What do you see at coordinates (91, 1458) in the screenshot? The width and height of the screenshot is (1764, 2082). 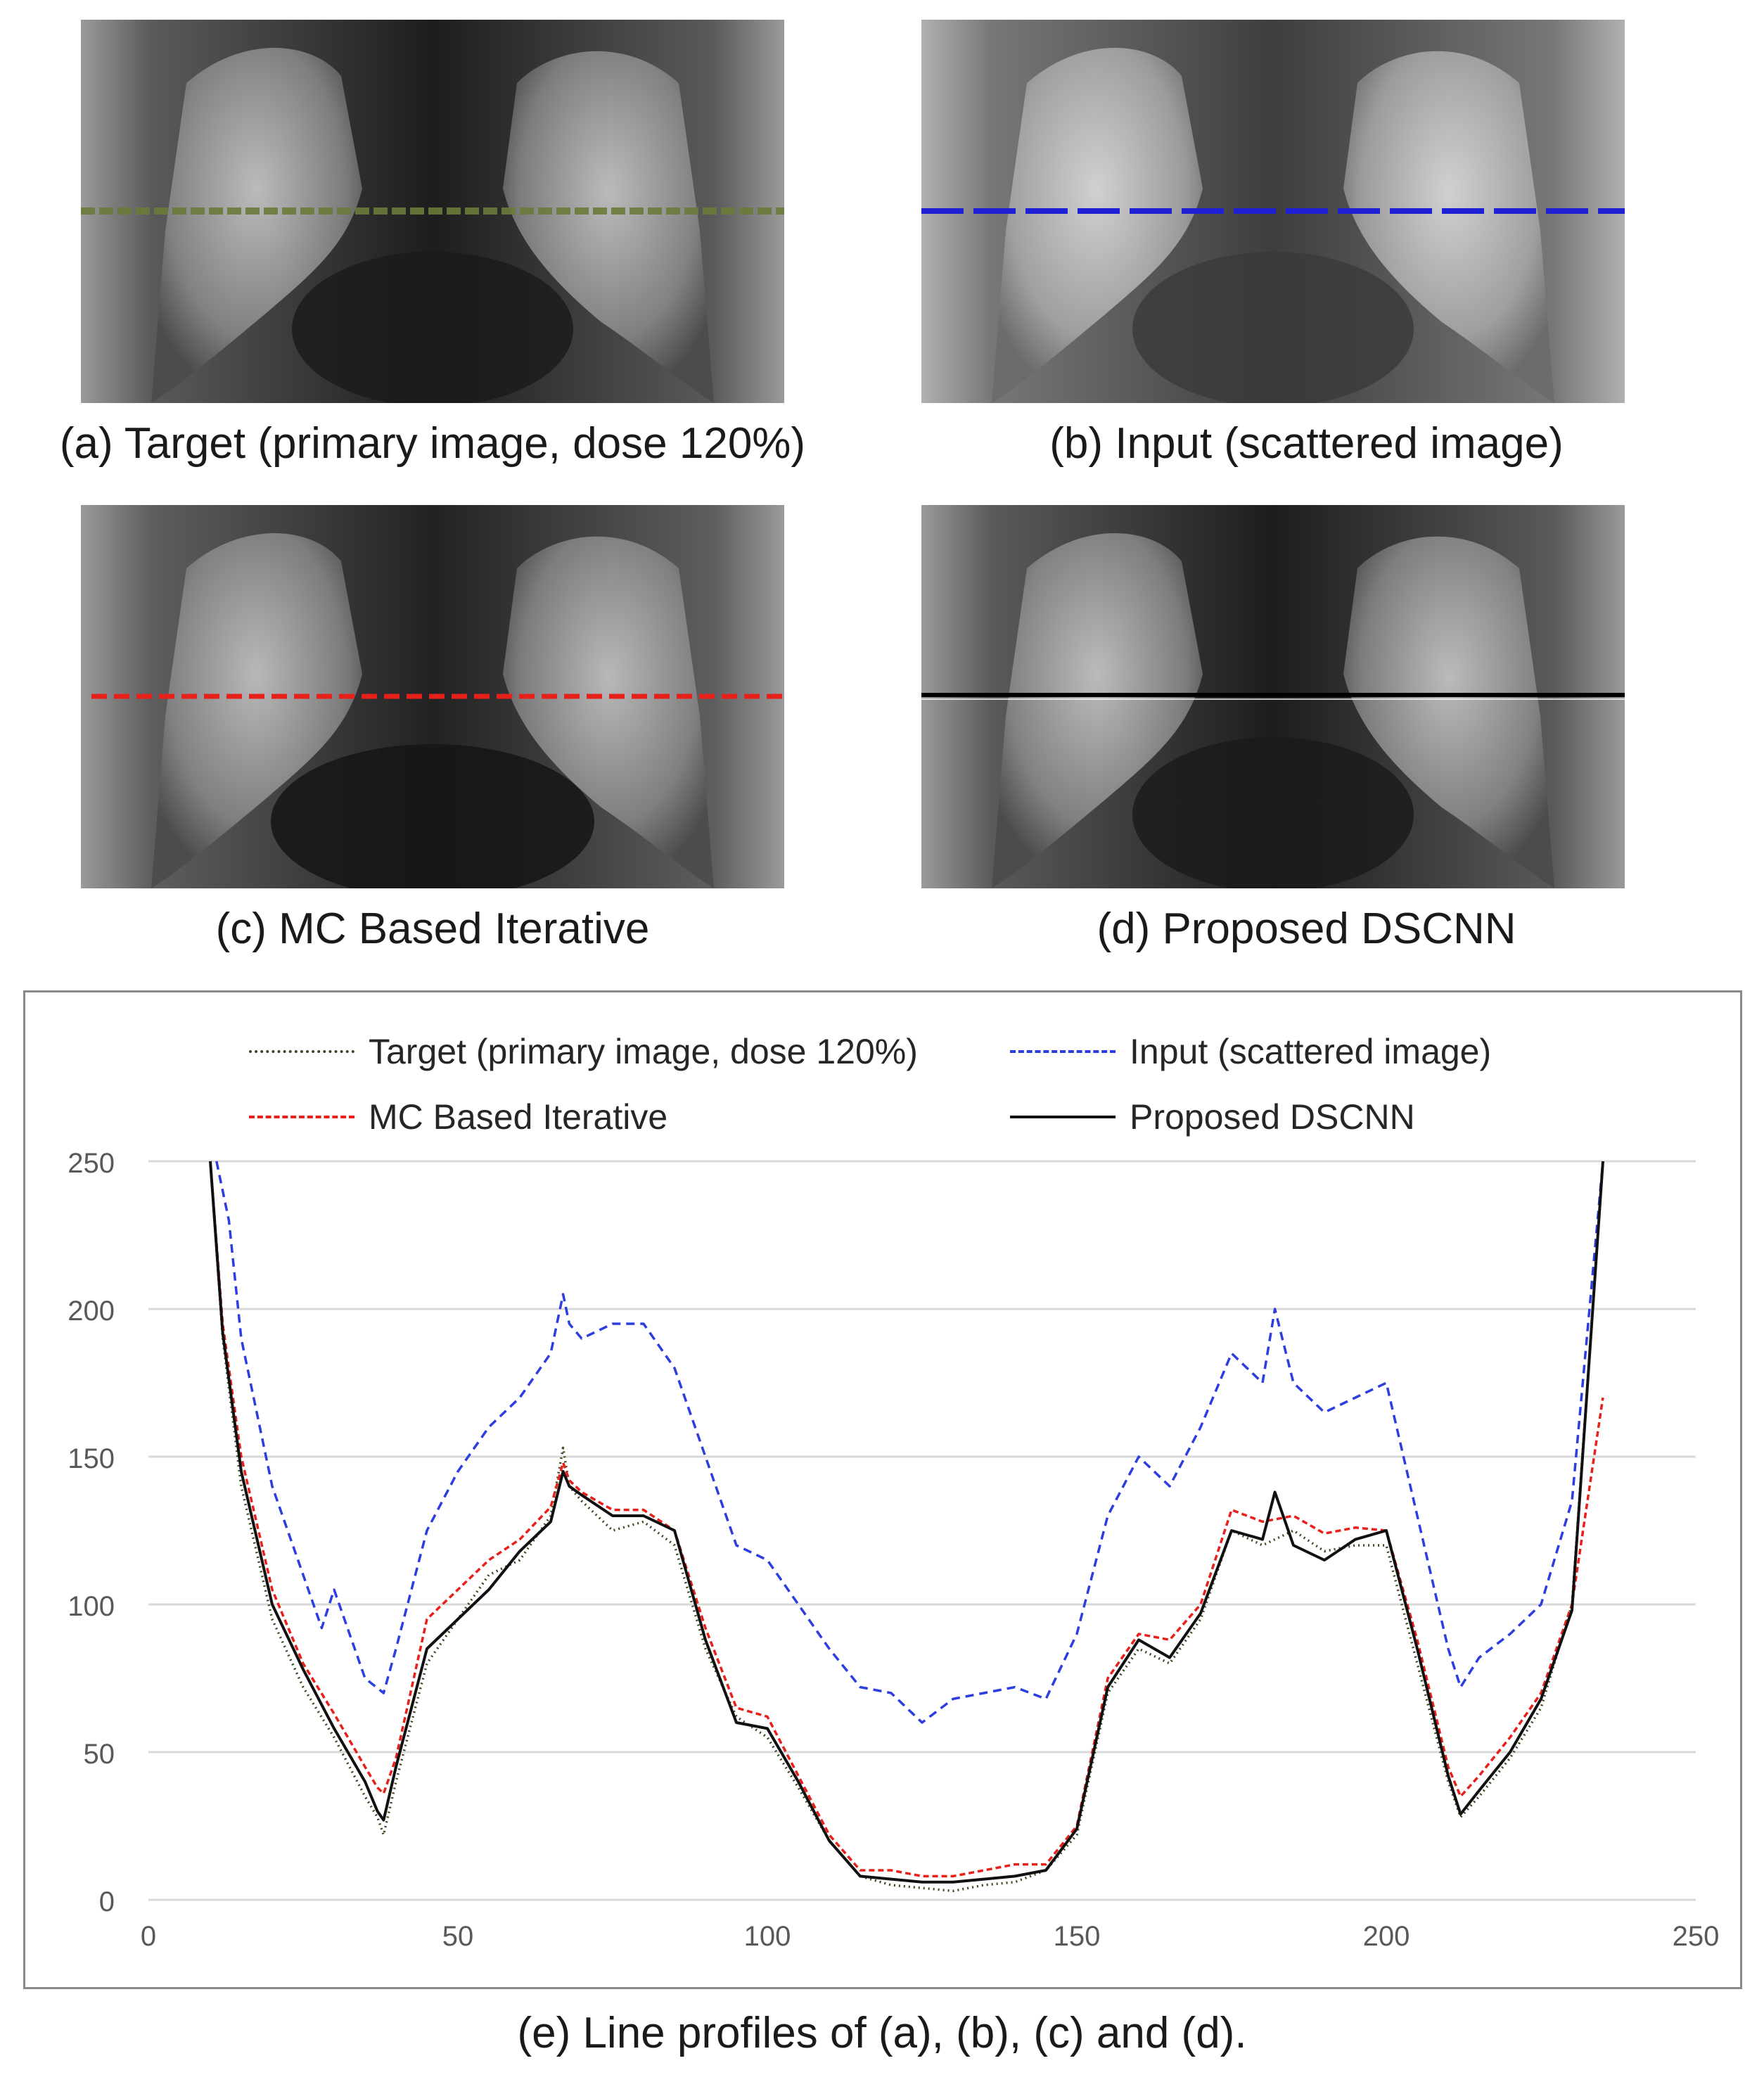 I see `y-tick-label-150: 150` at bounding box center [91, 1458].